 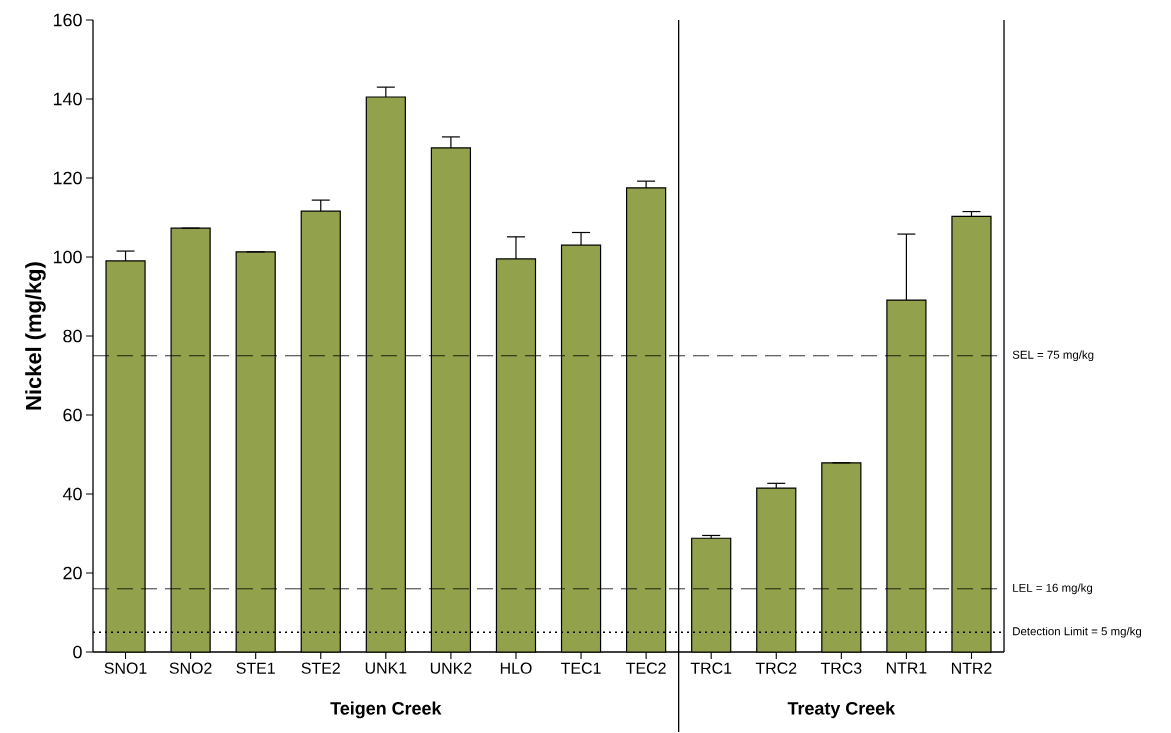 I want to click on x-tick-label: TEC1, so click(x=581, y=668).